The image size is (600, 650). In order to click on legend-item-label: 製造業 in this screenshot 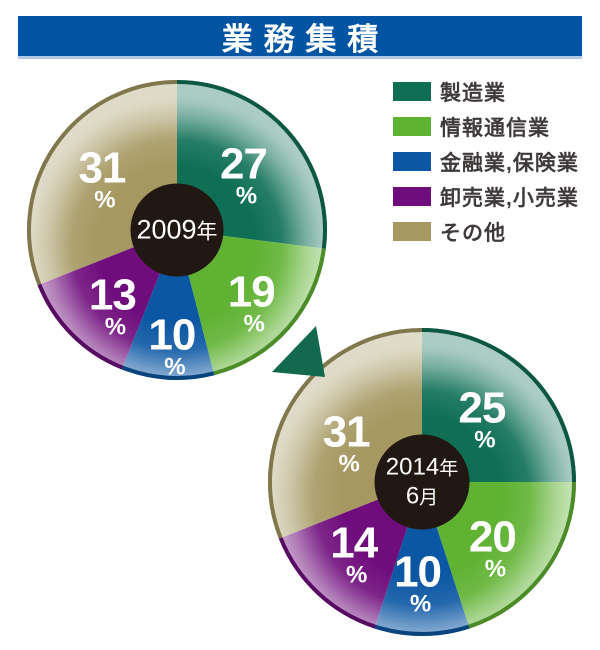, I will do `click(473, 93)`.